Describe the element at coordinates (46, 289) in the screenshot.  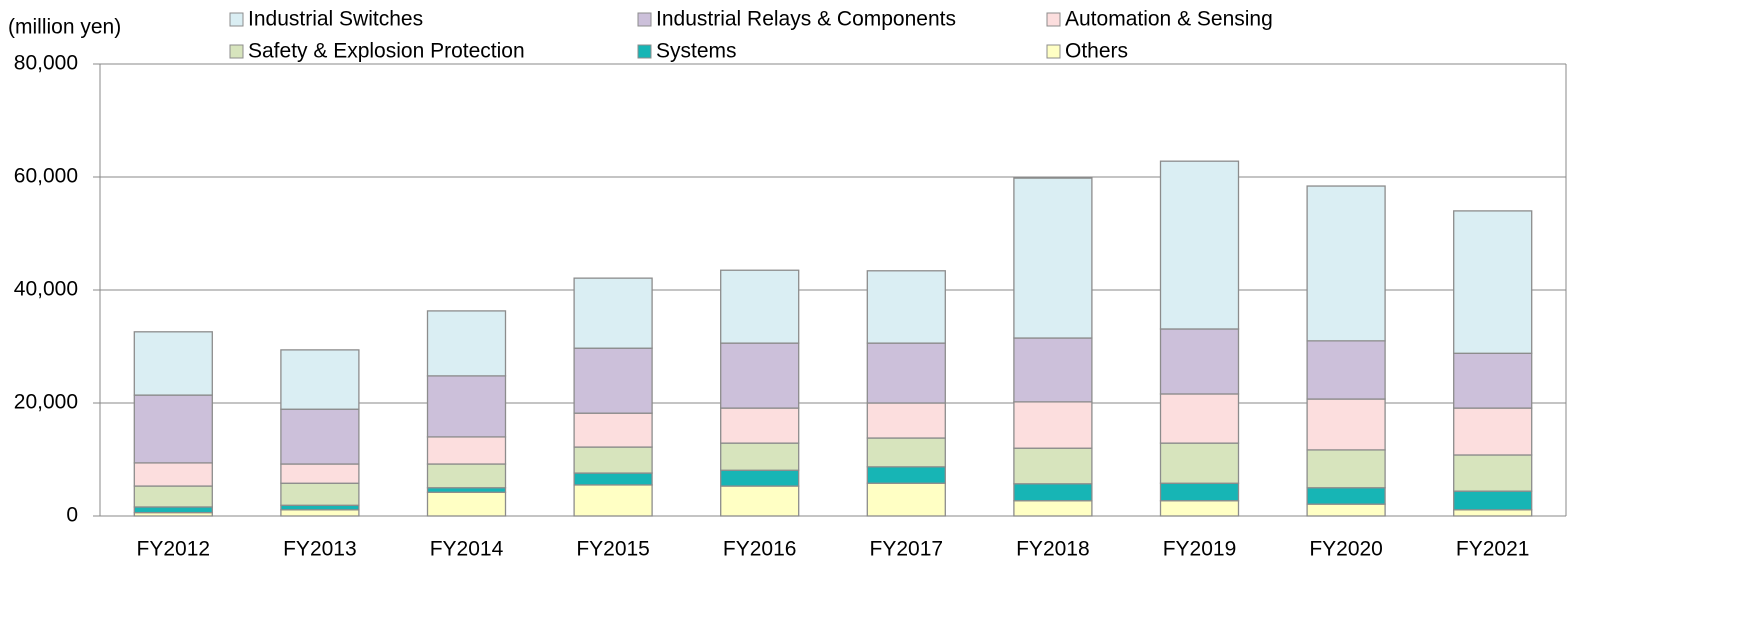
I see `y-tick-label: 40,000` at that location.